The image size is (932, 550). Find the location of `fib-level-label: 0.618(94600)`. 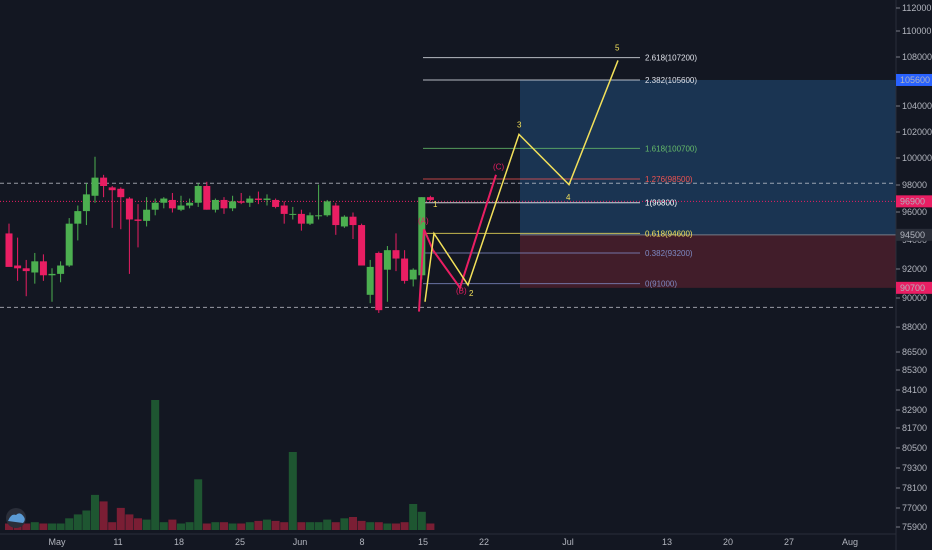

fib-level-label: 0.618(94600) is located at coordinates (669, 233).